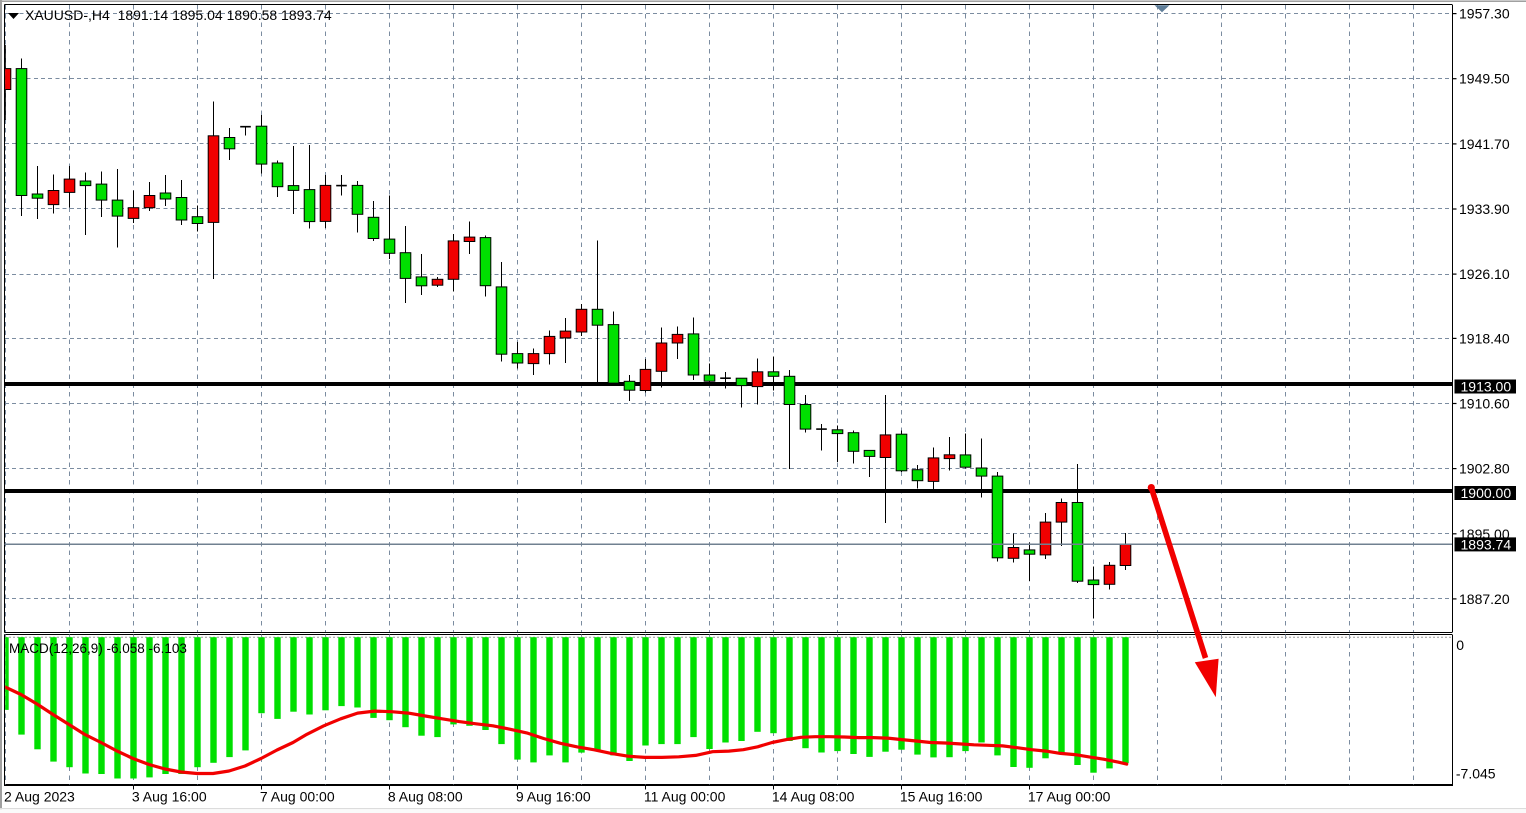 This screenshot has height=813, width=1526. Describe the element at coordinates (813, 796) in the screenshot. I see `svg-text: 14 Aug 08:00` at that location.